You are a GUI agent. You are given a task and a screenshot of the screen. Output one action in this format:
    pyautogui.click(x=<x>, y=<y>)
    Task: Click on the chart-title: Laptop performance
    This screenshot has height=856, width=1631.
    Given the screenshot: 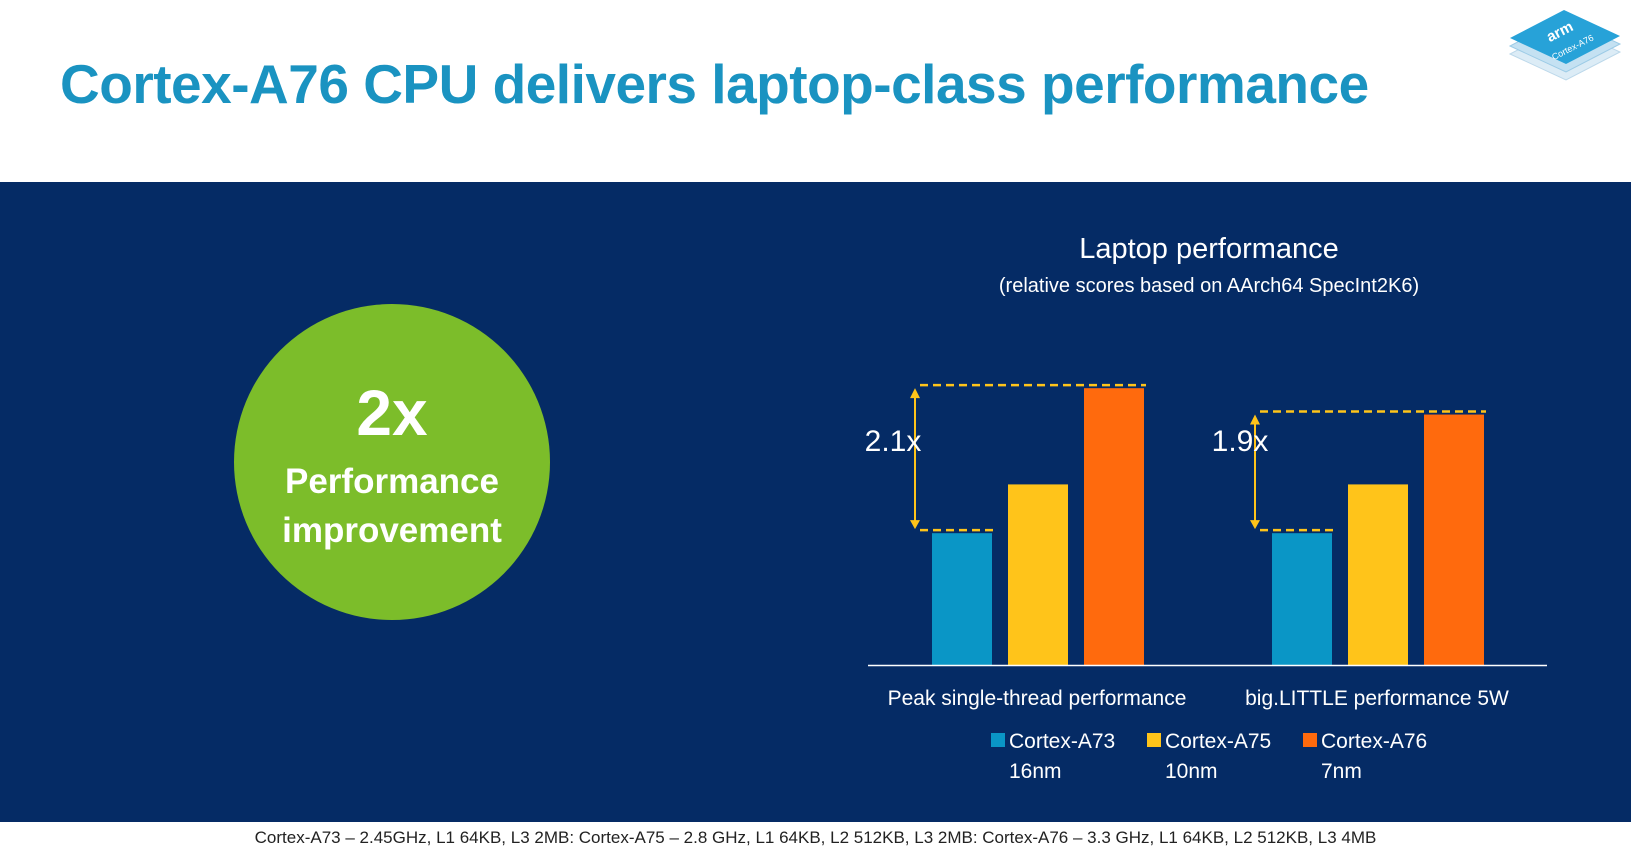 What is the action you would take?
    pyautogui.click(x=1209, y=249)
    